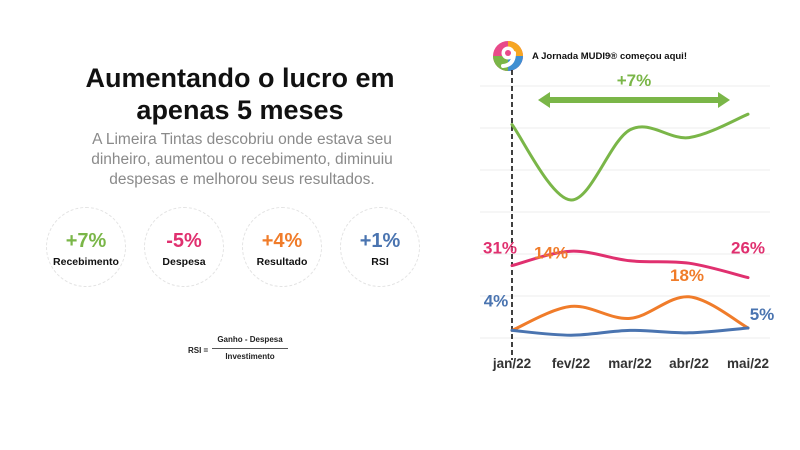  Describe the element at coordinates (240, 110) in the screenshot. I see `headline-line-2: apenas 5 meses` at that location.